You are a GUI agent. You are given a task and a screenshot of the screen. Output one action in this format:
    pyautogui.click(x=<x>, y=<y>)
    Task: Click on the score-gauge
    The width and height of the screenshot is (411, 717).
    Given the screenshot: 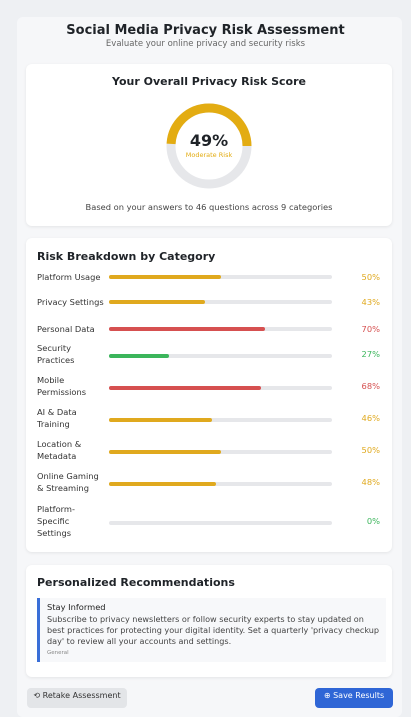 What is the action you would take?
    pyautogui.click(x=209, y=146)
    